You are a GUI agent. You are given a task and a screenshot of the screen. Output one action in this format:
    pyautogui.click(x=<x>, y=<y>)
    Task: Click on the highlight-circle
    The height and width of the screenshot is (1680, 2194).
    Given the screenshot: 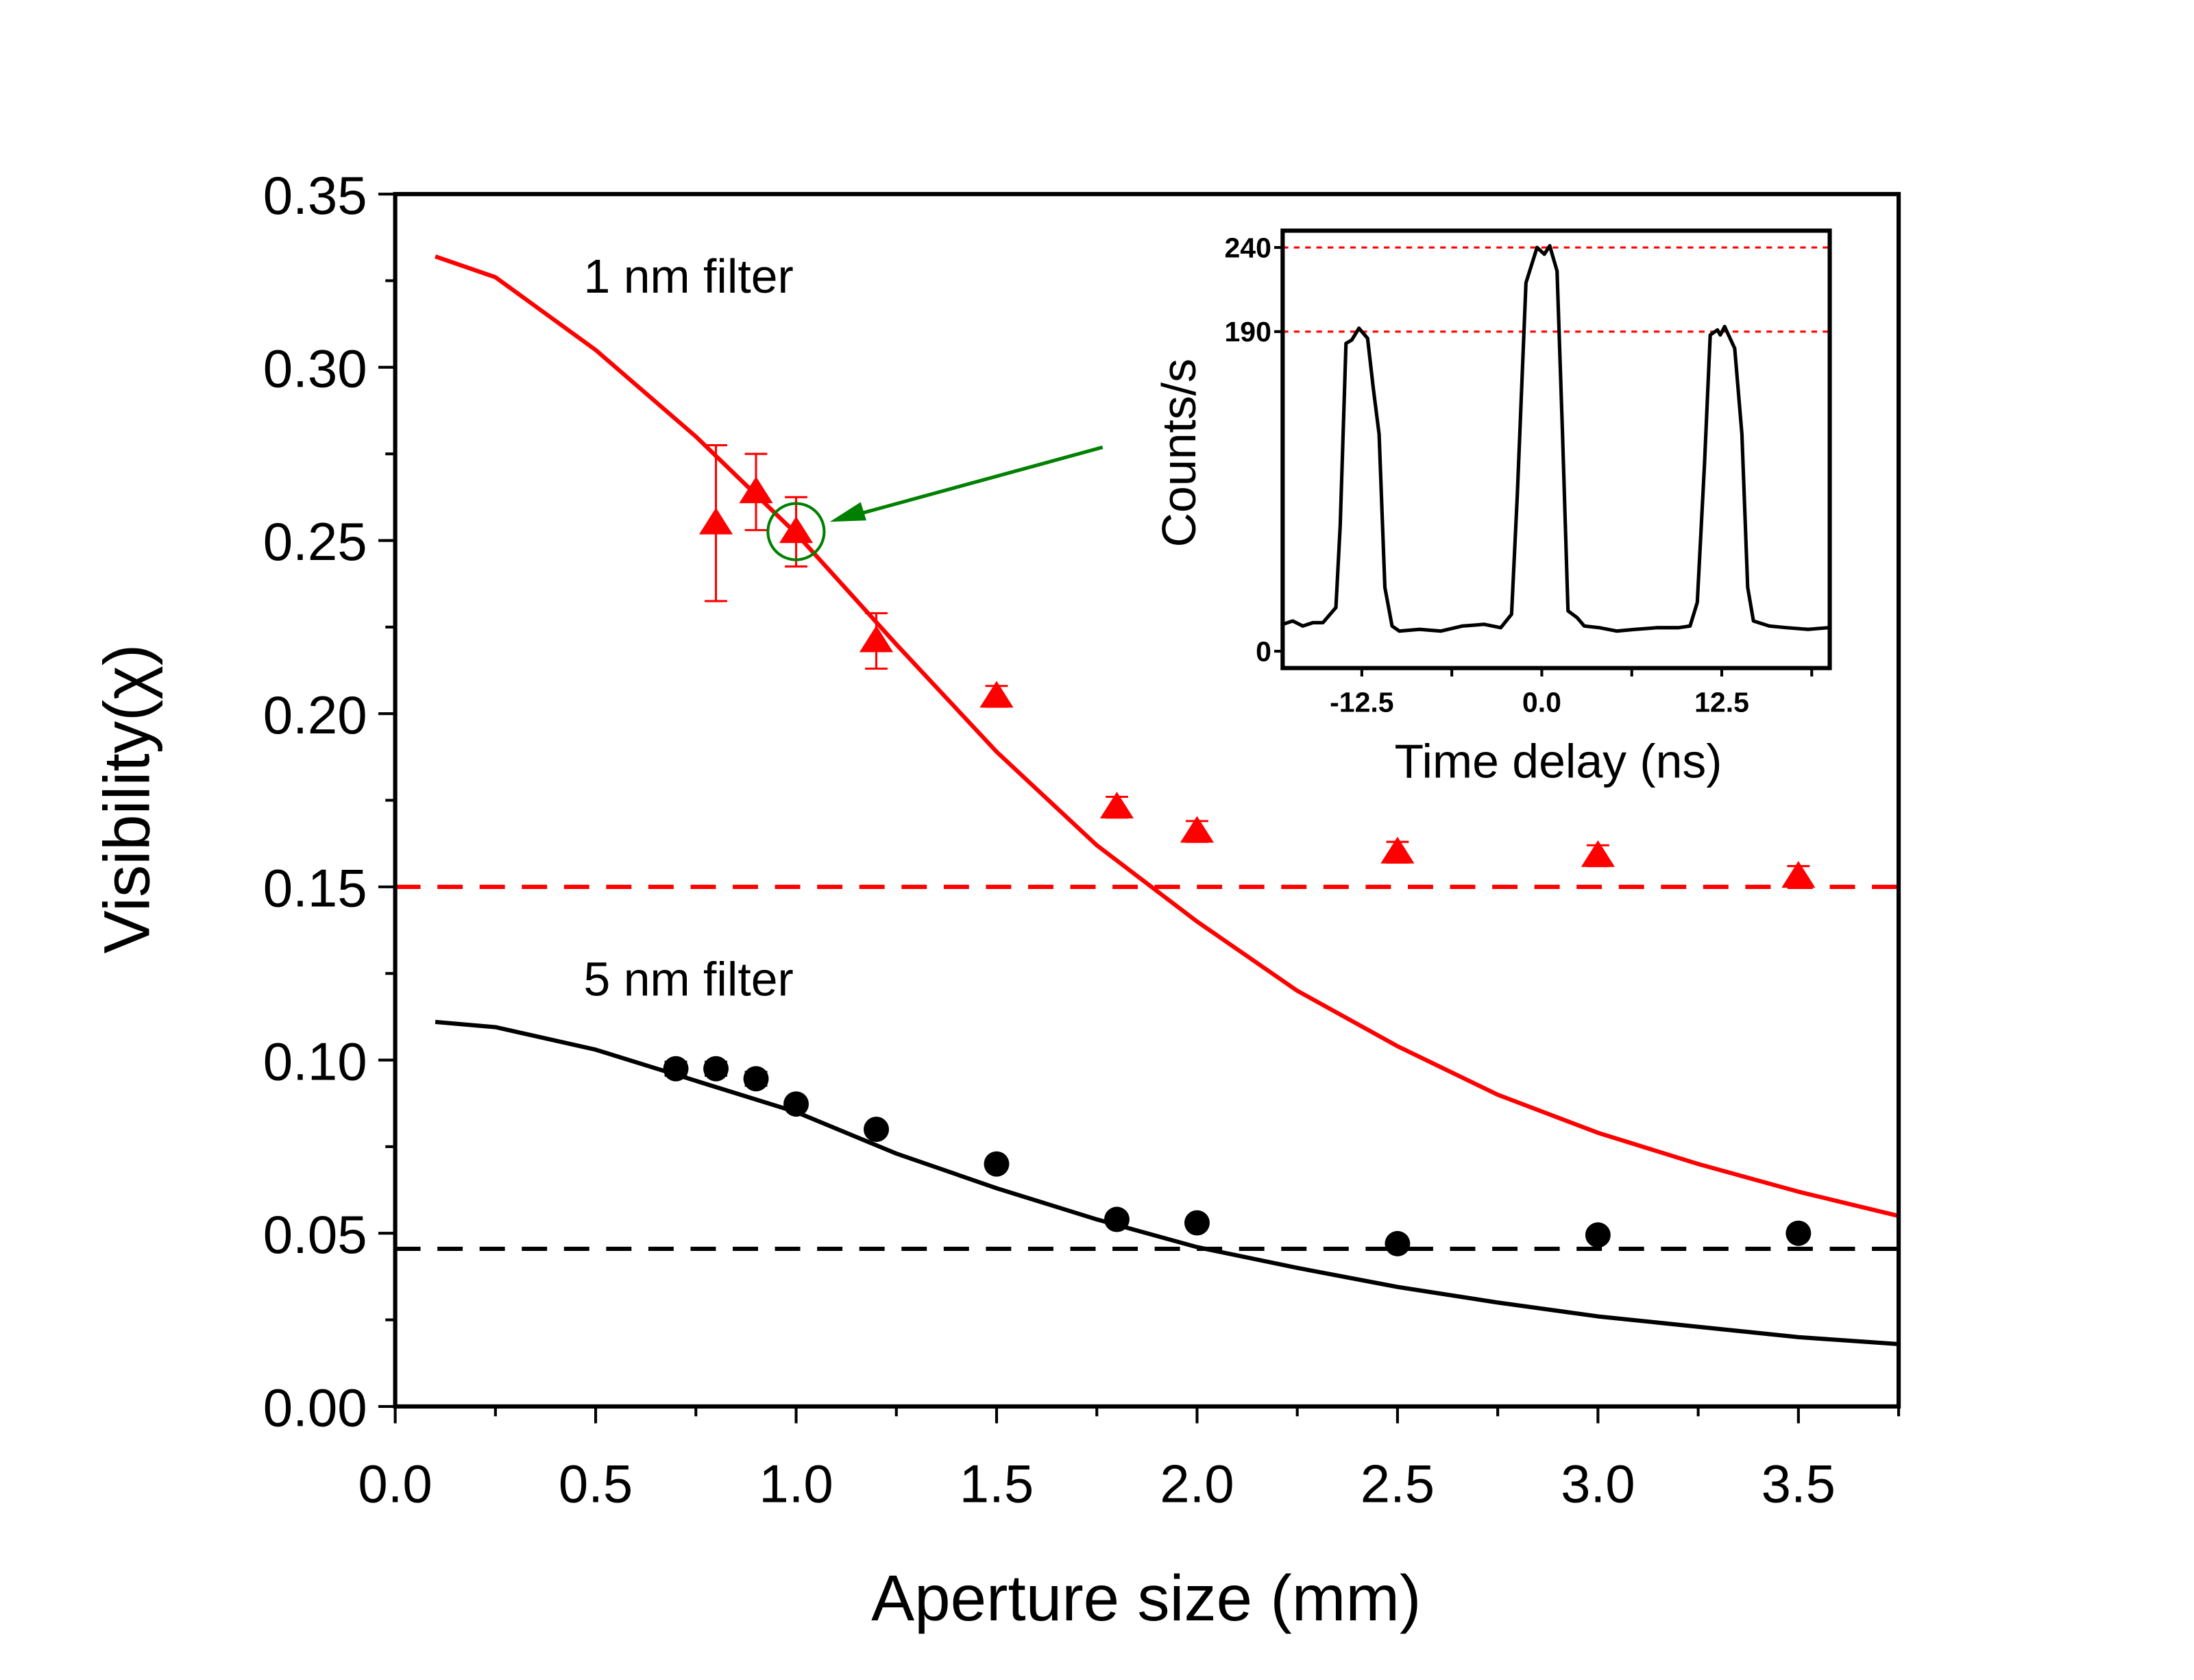 What is the action you would take?
    pyautogui.click(x=796, y=531)
    